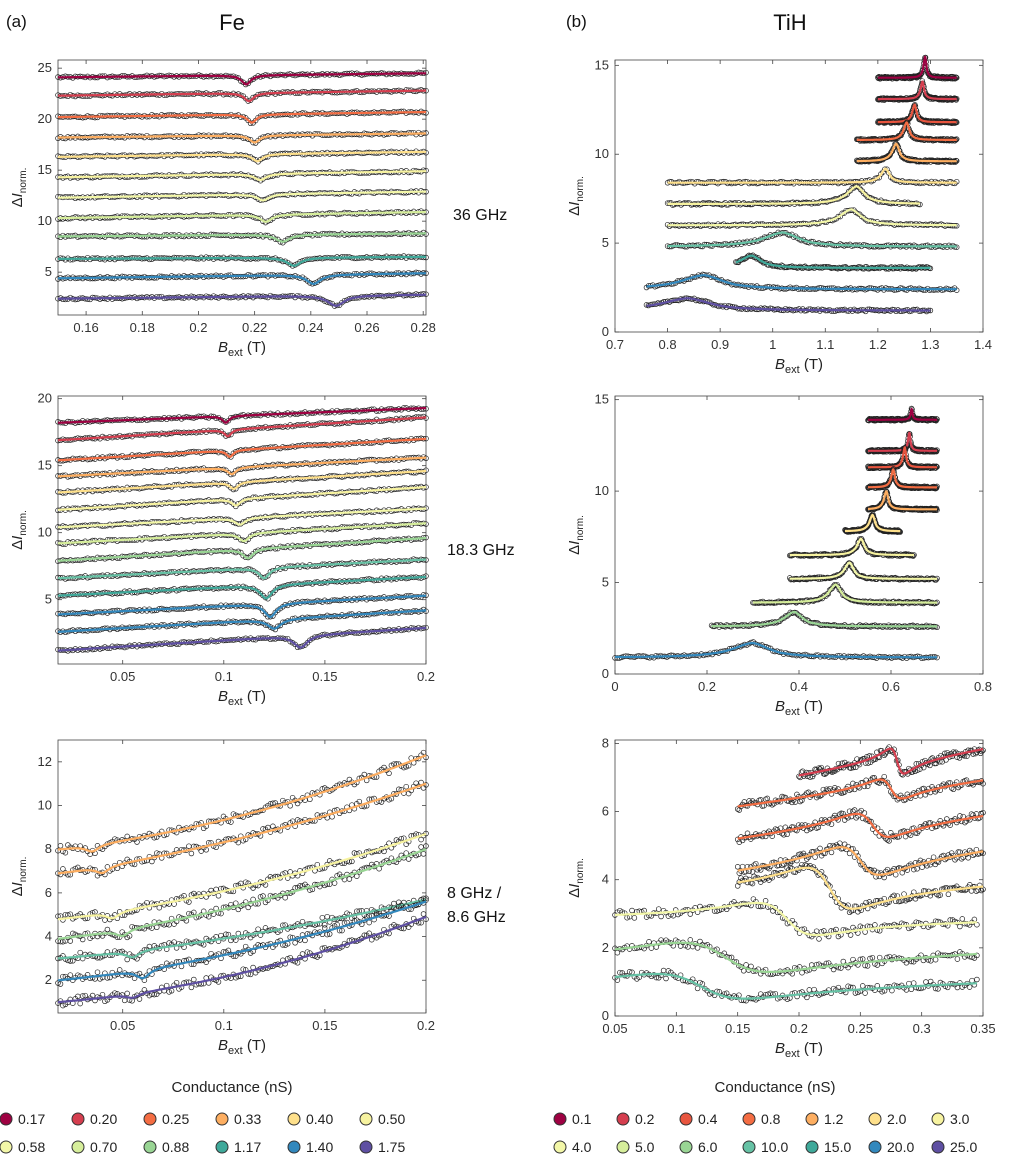 This screenshot has width=1023, height=1156. What do you see at coordinates (310, 327) in the screenshot?
I see `x-tick-label: 0.24` at bounding box center [310, 327].